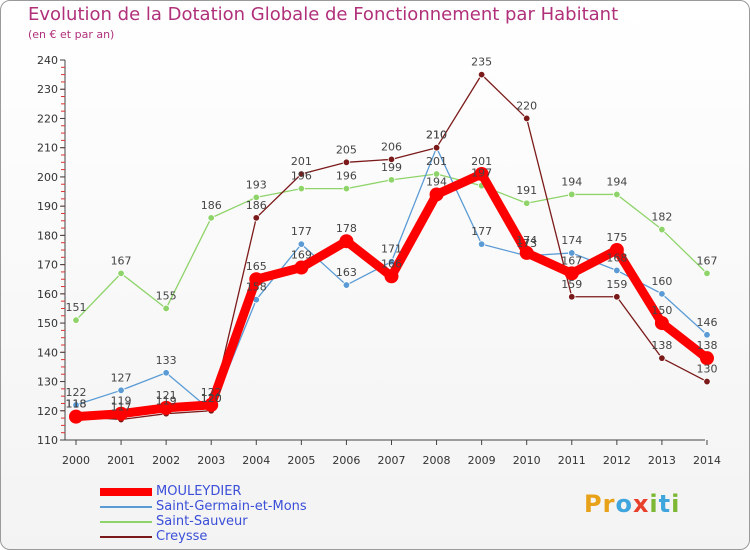 The height and width of the screenshot is (550, 750). Describe the element at coordinates (624, 504) in the screenshot. I see `logo-letter: o` at that location.